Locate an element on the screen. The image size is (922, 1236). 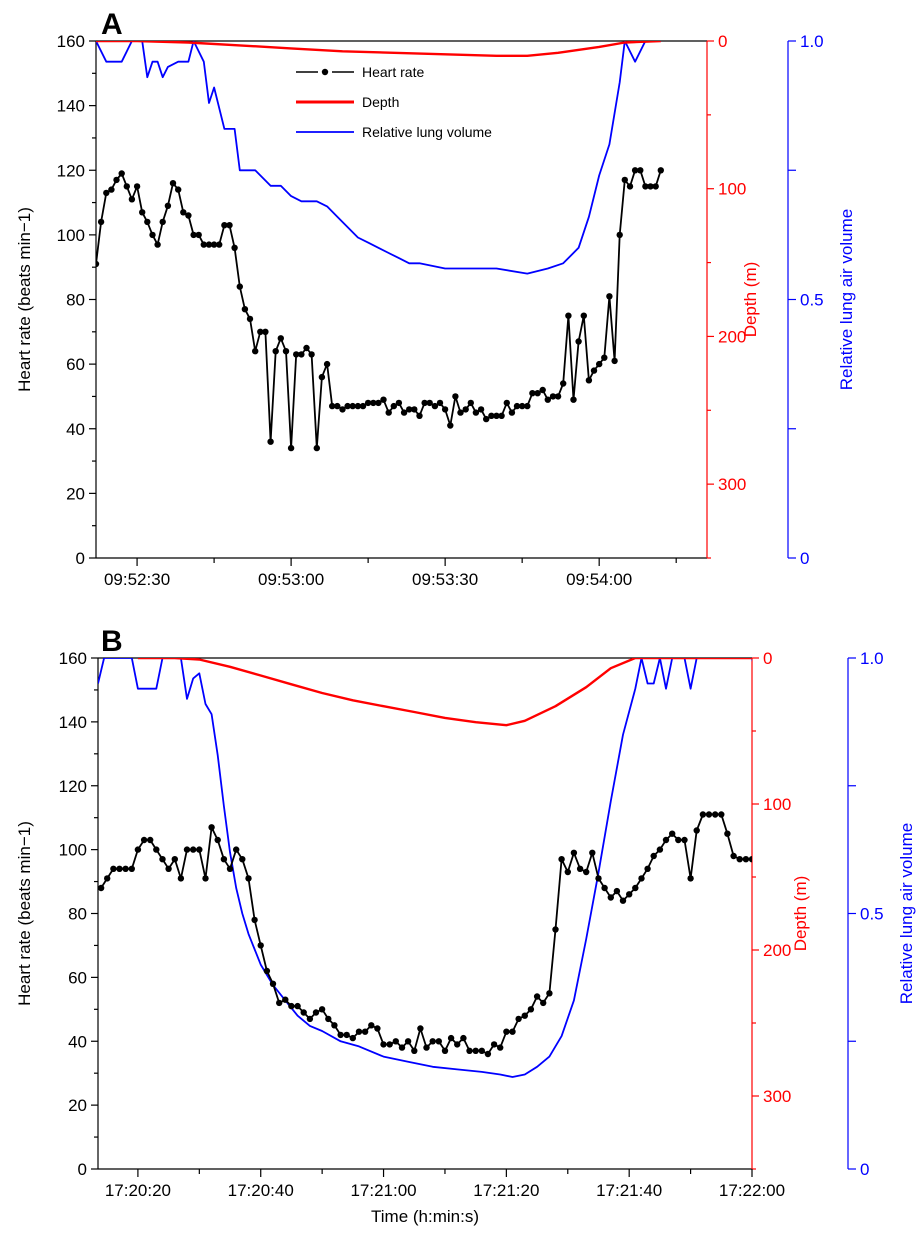
y-lung-tick-label: 0 is located at coordinates (864, 1169).